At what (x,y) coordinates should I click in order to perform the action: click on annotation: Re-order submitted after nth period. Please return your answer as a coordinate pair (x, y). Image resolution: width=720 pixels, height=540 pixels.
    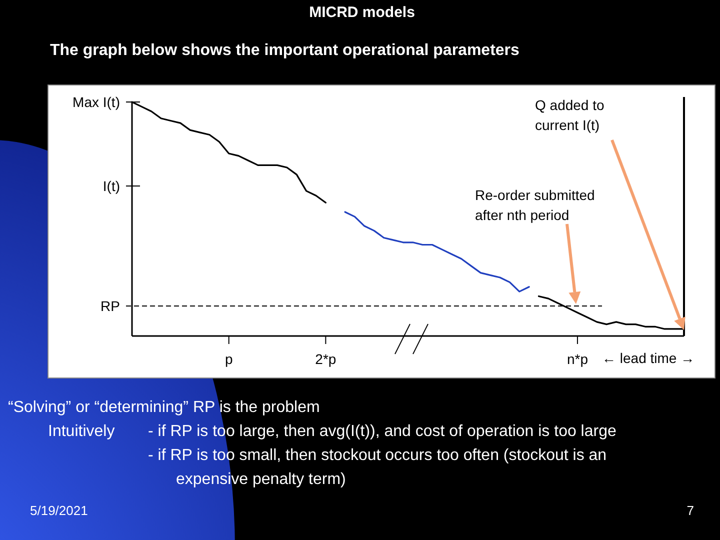
    Looking at the image, I should click on (535, 205).